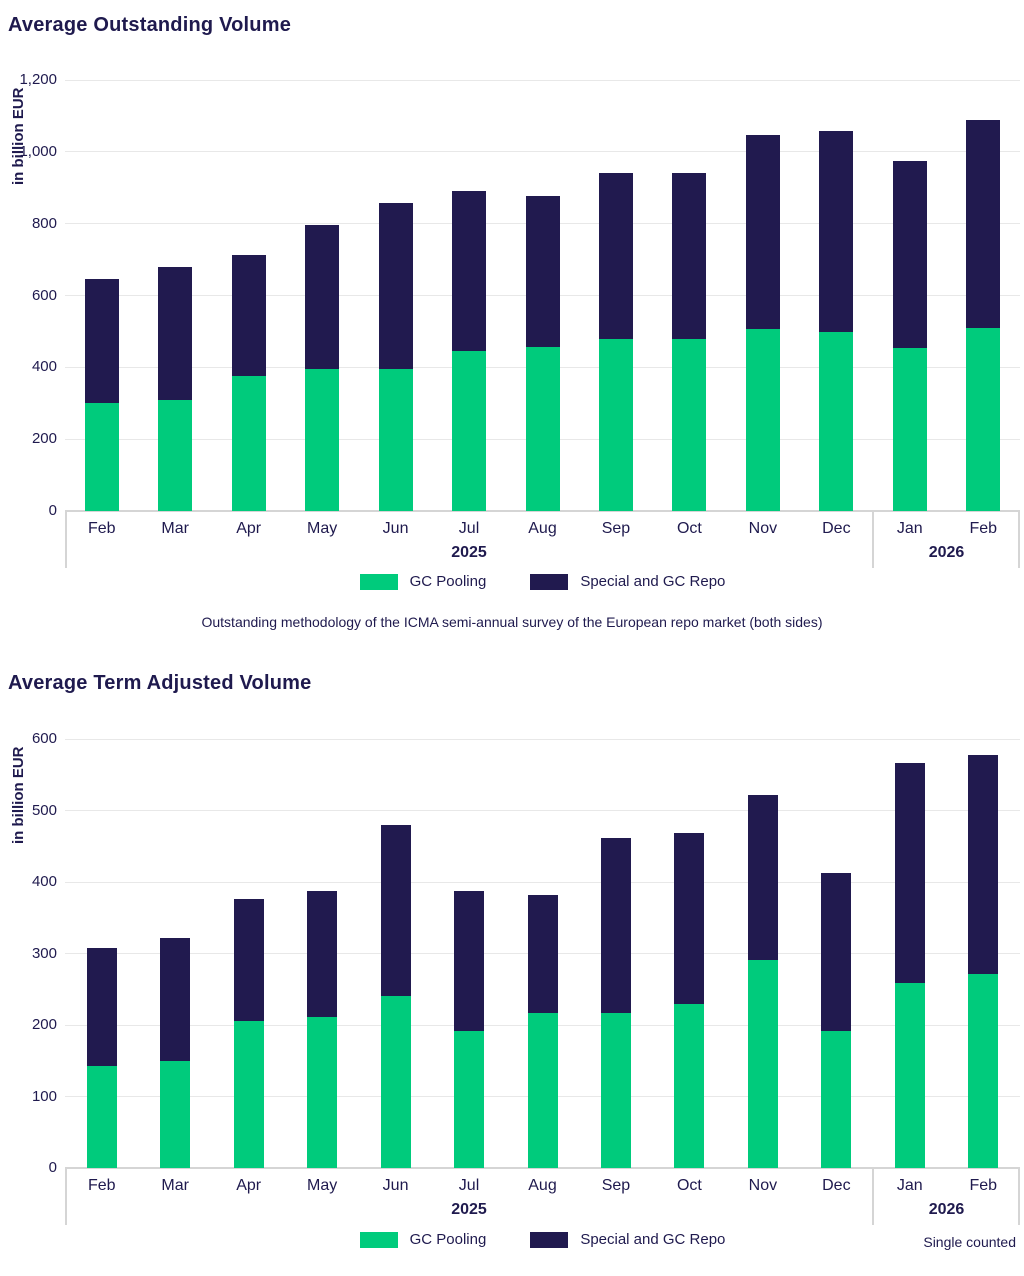 The image size is (1024, 1276). What do you see at coordinates (1019, 539) in the screenshot?
I see `axis-band-right-border` at bounding box center [1019, 539].